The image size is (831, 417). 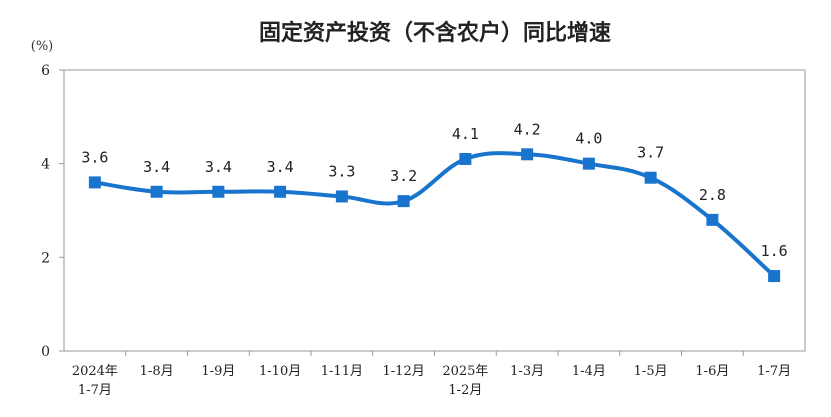 What do you see at coordinates (341, 171) in the screenshot?
I see `data-label: 3.3` at bounding box center [341, 171].